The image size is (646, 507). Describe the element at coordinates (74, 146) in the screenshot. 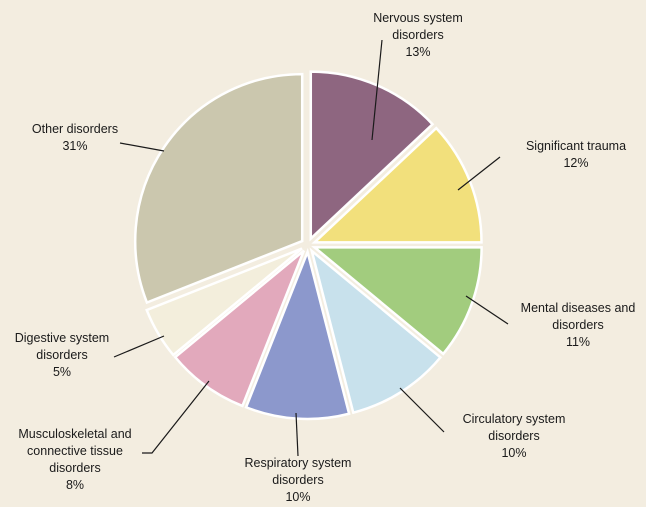

I see `slice-percent: 31%` at that location.